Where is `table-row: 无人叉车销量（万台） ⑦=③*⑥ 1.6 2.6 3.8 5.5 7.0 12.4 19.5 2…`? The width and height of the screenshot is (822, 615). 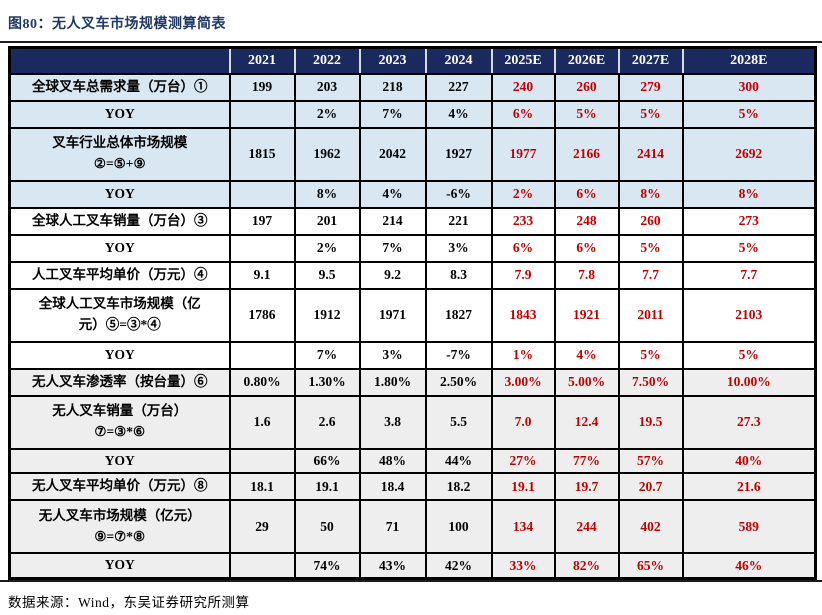
table-row: 无人叉车销量（万台） ⑦=③*⑥ 1.6 2.6 3.8 5.5 7.0 12.4 19.5 2… is located at coordinates (412, 422).